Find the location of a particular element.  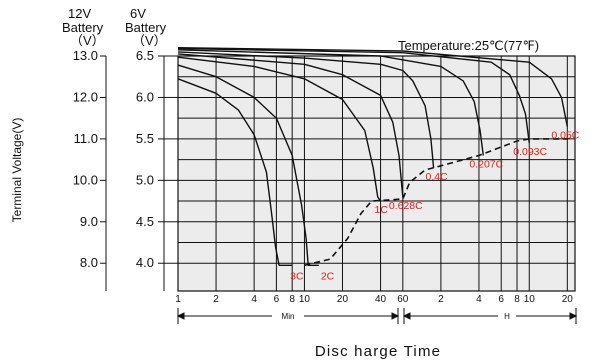

y-tick-label-6v: 5.0 is located at coordinates (145, 179).